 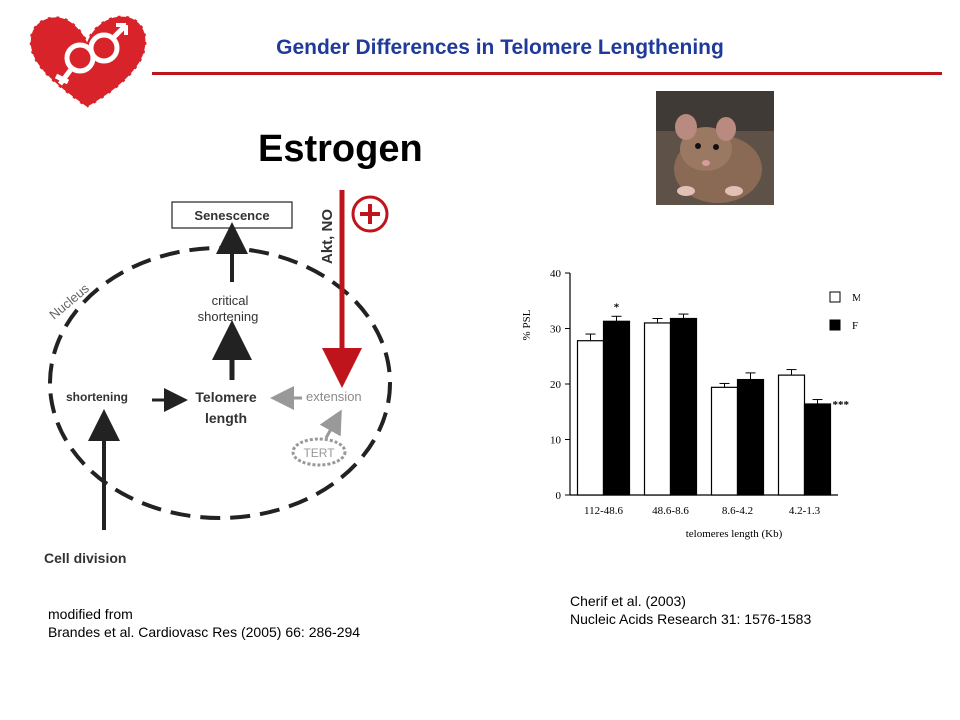 I want to click on legend-label-m: M, so click(x=856, y=298).